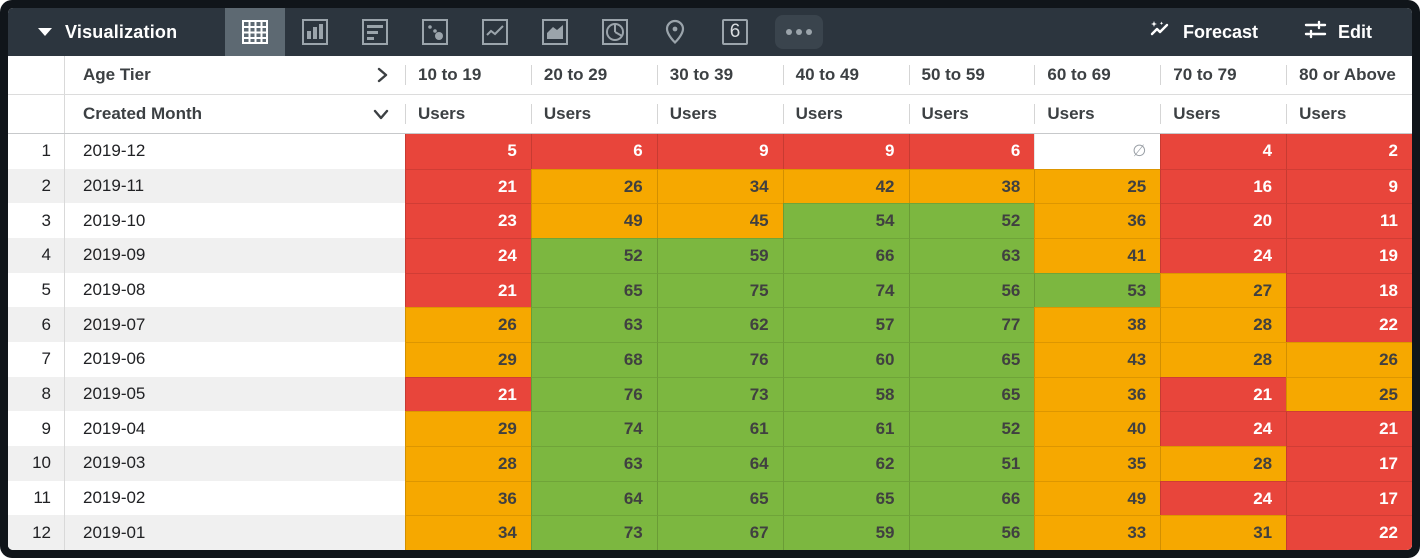 This screenshot has height=558, width=1420. What do you see at coordinates (972, 75) in the screenshot?
I see `pivot-column-header: 50 to 59` at bounding box center [972, 75].